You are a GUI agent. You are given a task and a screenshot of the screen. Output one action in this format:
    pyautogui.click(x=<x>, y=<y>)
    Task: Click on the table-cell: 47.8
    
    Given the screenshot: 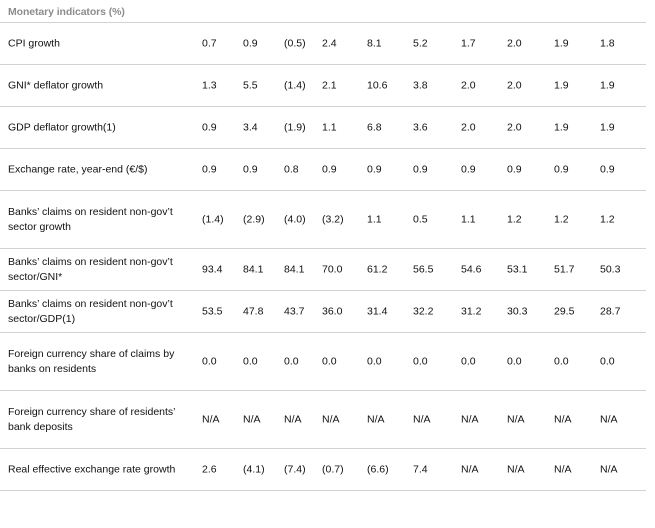 What is the action you would take?
    pyautogui.click(x=253, y=311)
    